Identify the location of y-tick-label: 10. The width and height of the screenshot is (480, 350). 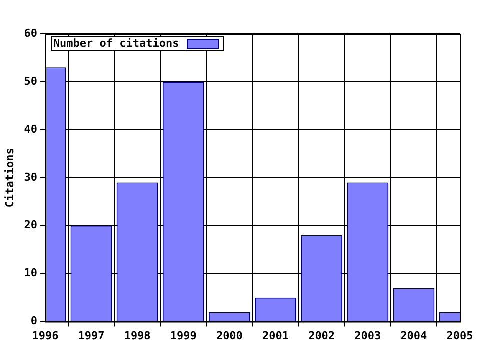
(31, 273).